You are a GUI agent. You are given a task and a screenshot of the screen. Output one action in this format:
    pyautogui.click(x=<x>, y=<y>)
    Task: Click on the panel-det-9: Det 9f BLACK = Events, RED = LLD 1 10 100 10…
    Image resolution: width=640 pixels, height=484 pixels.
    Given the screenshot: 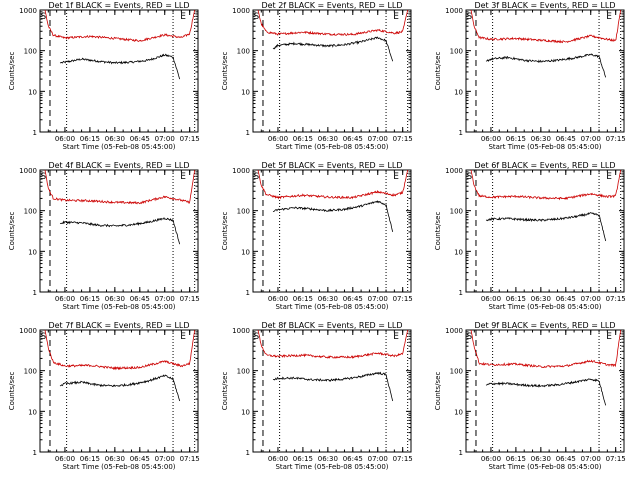 What is the action you would take?
    pyautogui.click(x=530, y=396)
    